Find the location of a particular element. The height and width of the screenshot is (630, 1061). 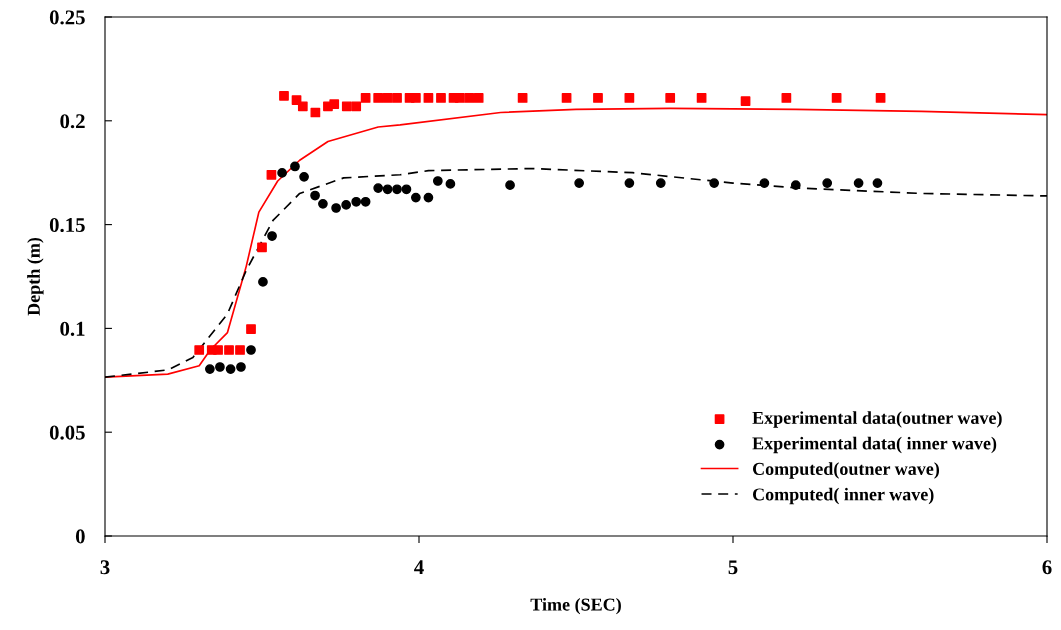

legend-label: Experimental data(outner wave) is located at coordinates (877, 419).